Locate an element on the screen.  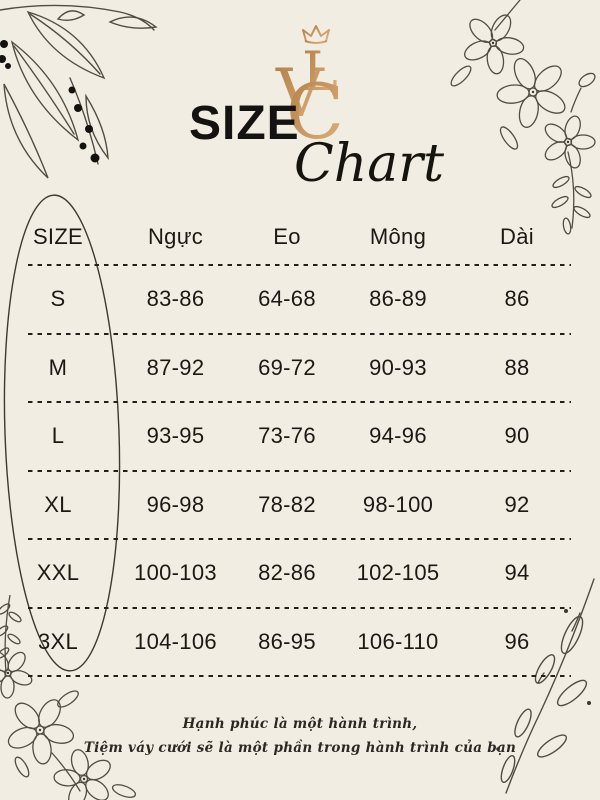
footer-quote-line1: Hạnh phúc là một hành trình, is located at coordinates (300, 724).